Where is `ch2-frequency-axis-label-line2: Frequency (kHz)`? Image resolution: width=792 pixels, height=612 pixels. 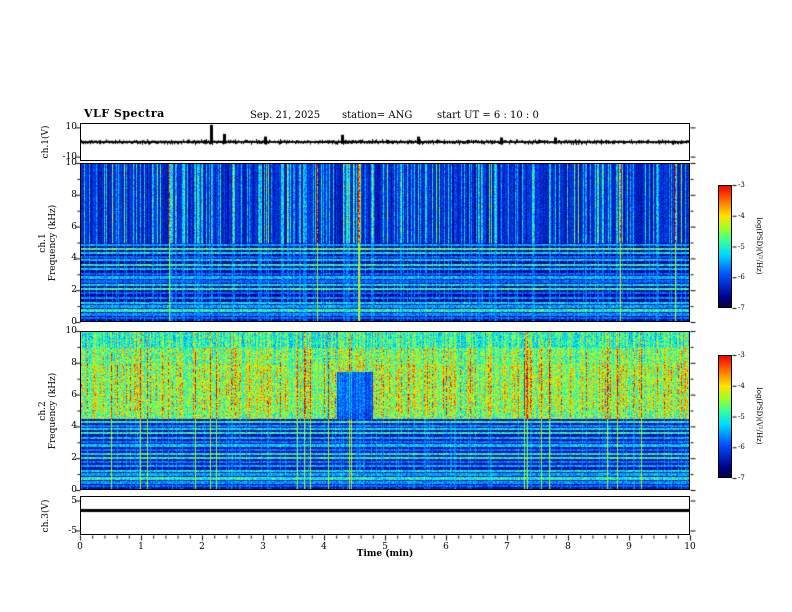
ch2-frequency-axis-label-line2: Frequency (kHz) is located at coordinates (53, 411).